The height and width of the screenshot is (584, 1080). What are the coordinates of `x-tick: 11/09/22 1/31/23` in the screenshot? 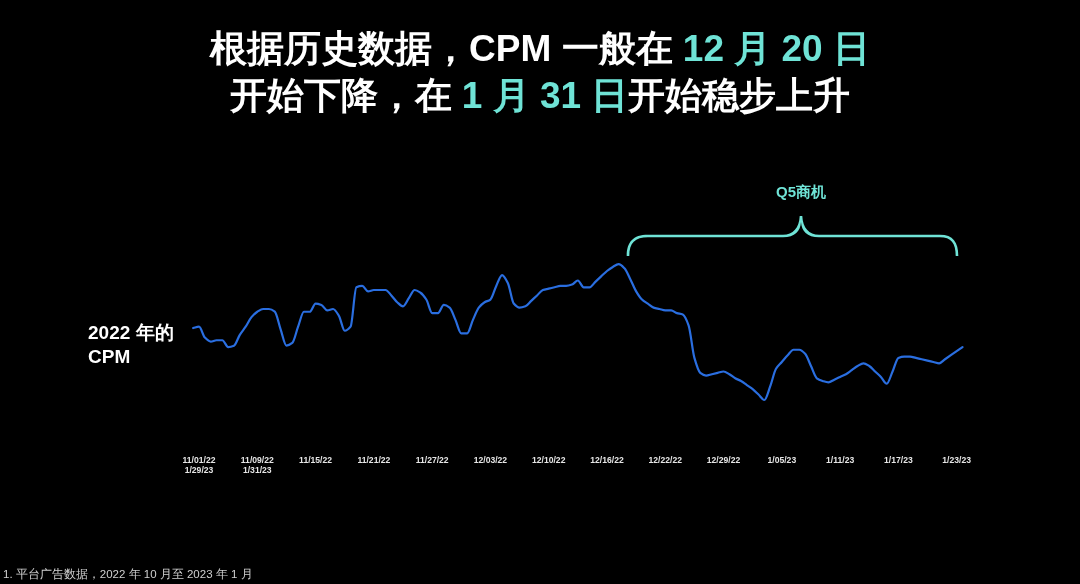 It's located at (257, 465).